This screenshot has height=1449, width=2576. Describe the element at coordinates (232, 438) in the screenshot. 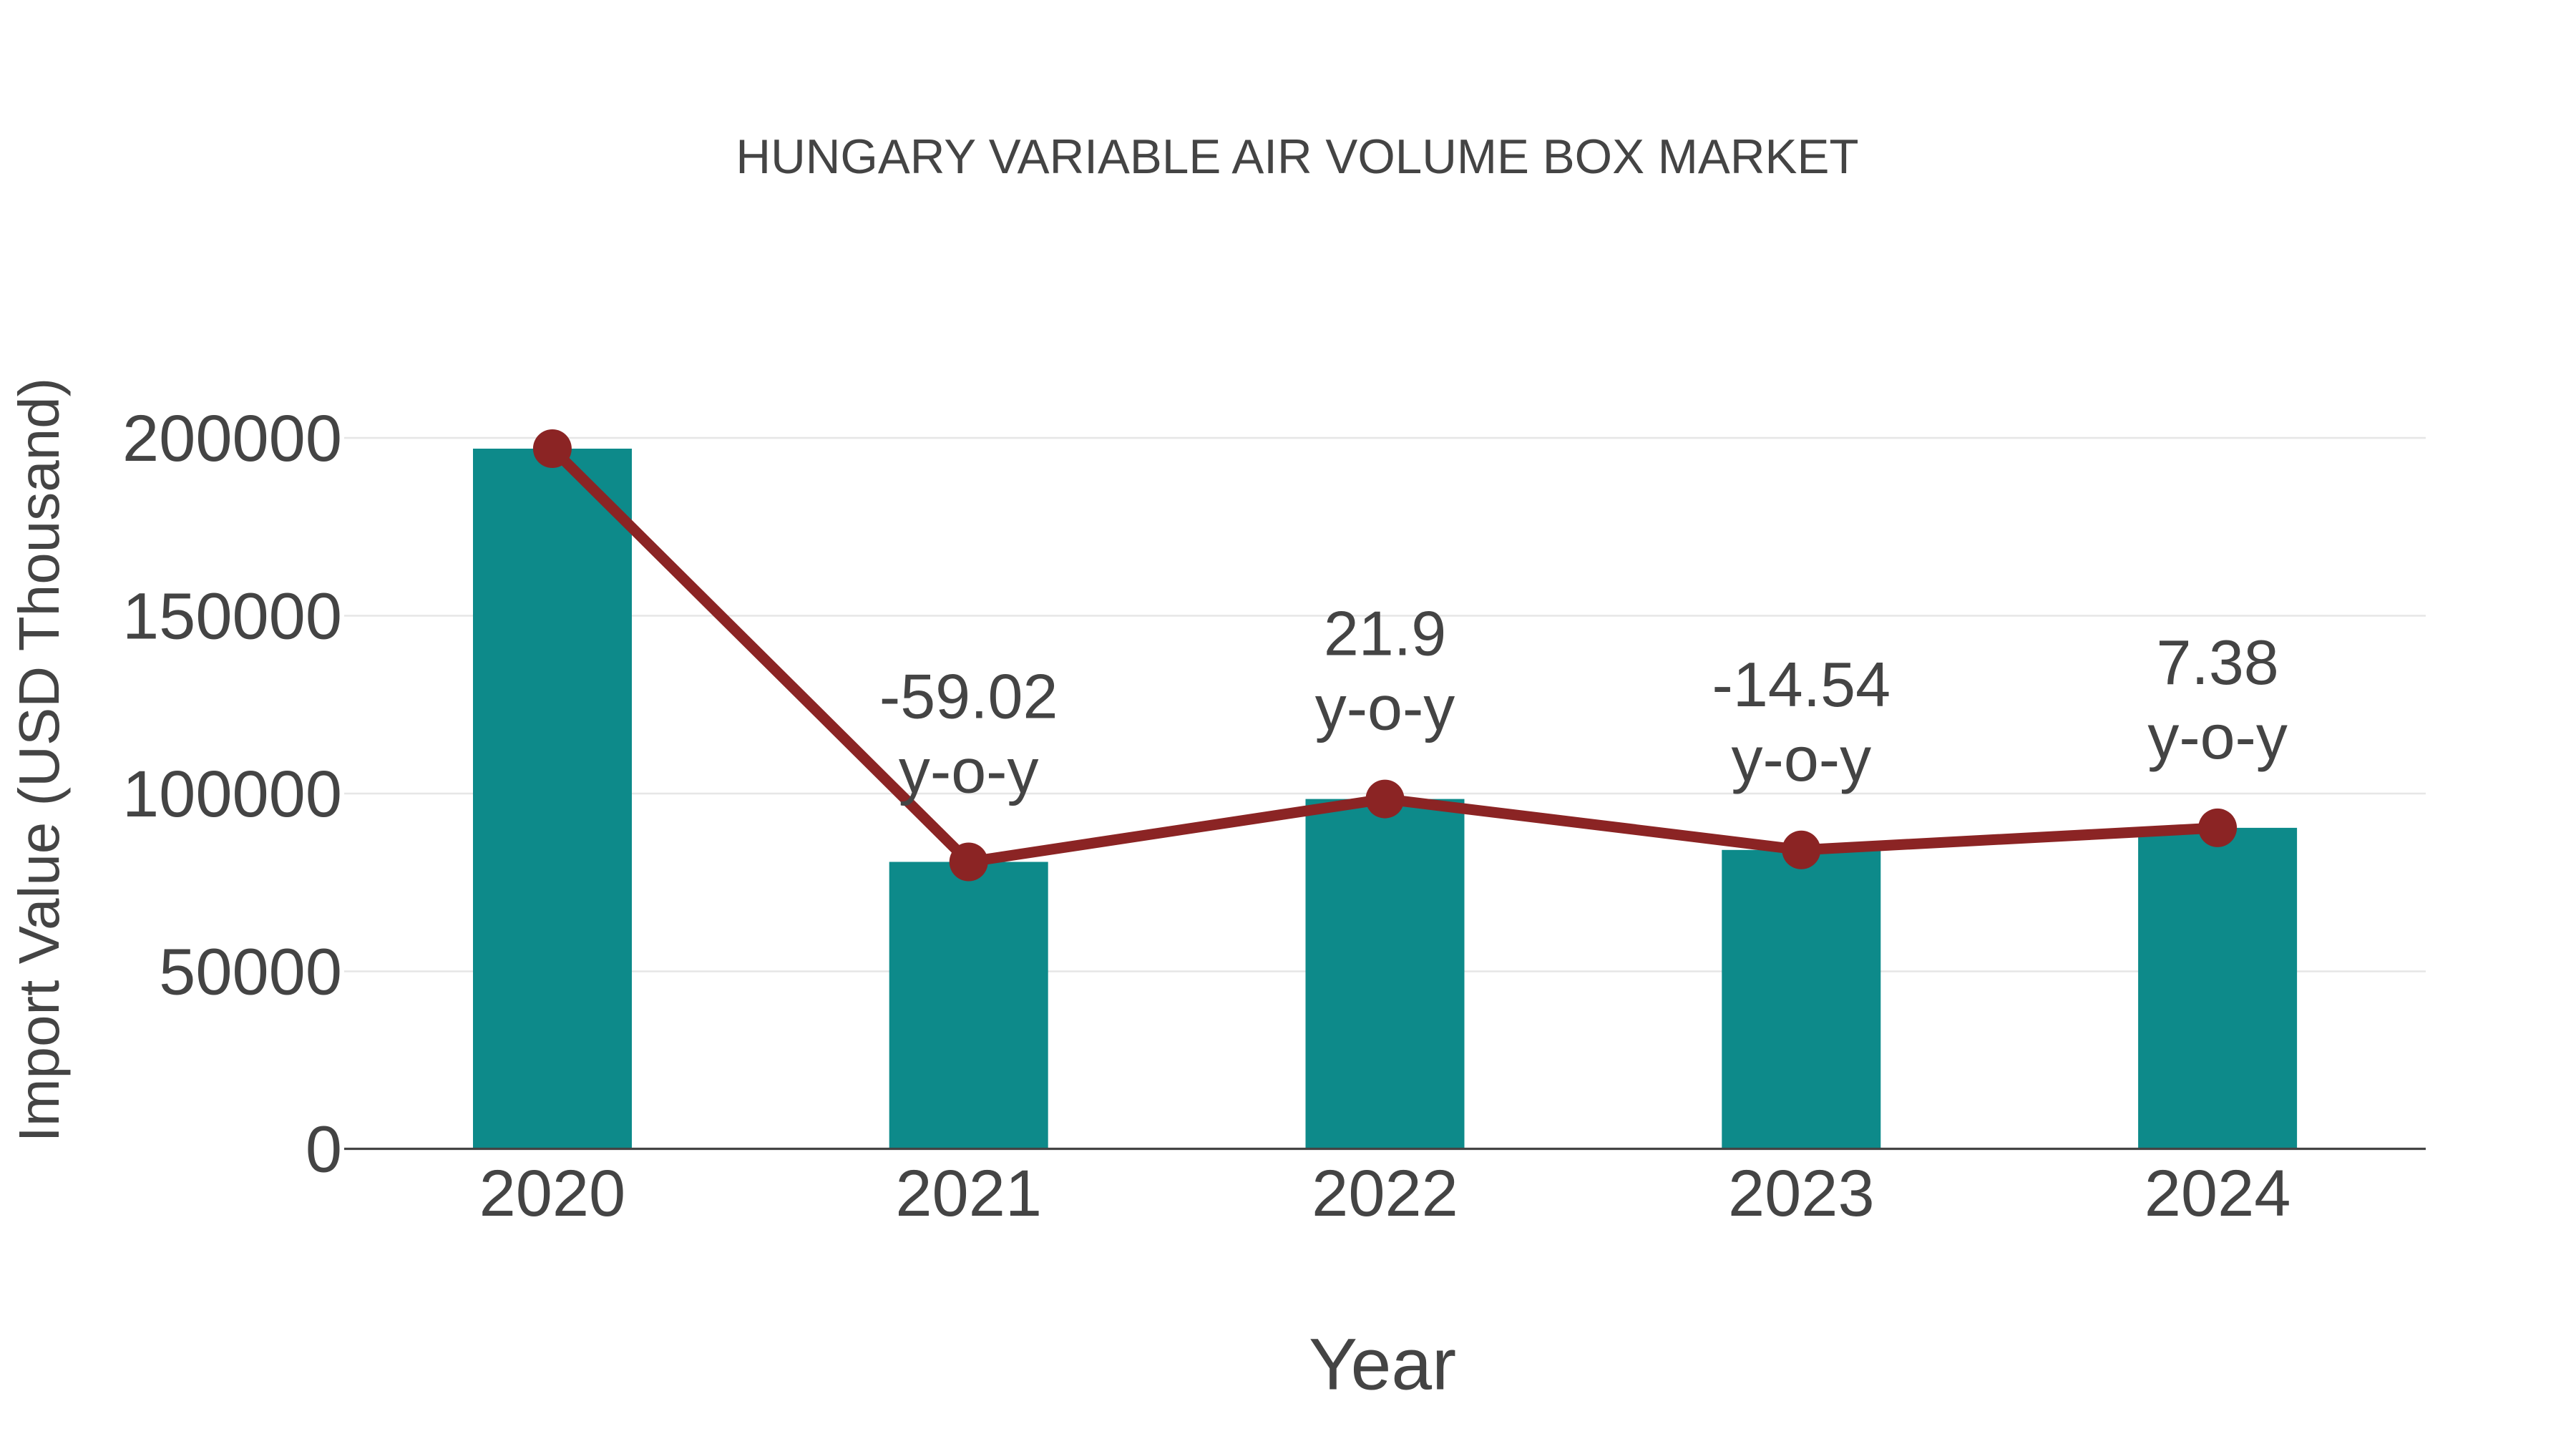

I see `svg-text: 200000` at that location.